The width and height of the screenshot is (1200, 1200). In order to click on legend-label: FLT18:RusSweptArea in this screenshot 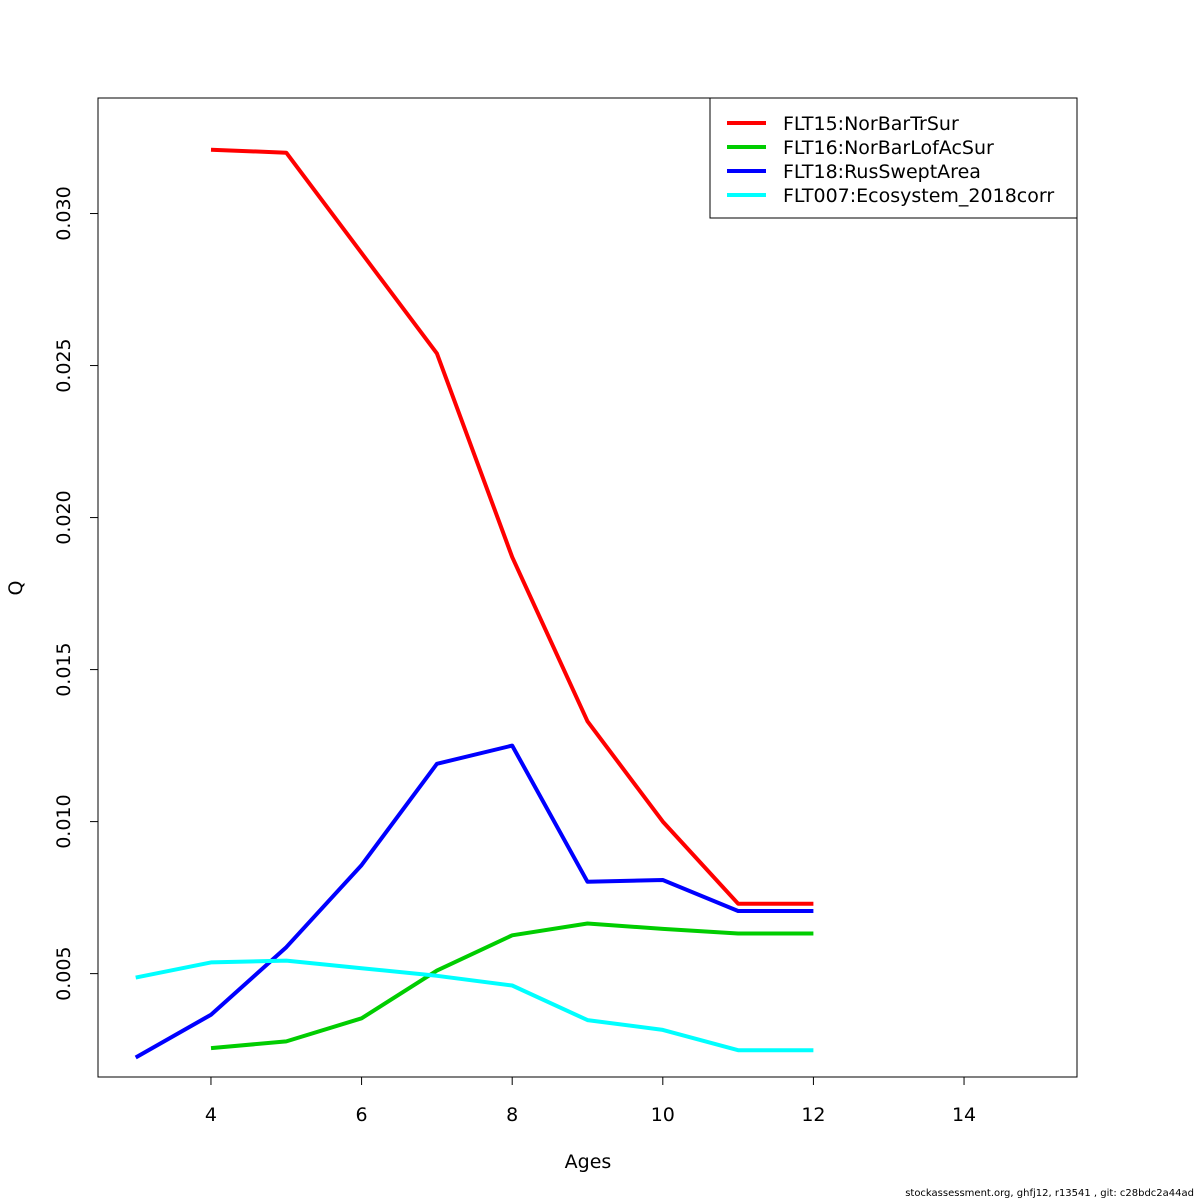, I will do `click(882, 172)`.